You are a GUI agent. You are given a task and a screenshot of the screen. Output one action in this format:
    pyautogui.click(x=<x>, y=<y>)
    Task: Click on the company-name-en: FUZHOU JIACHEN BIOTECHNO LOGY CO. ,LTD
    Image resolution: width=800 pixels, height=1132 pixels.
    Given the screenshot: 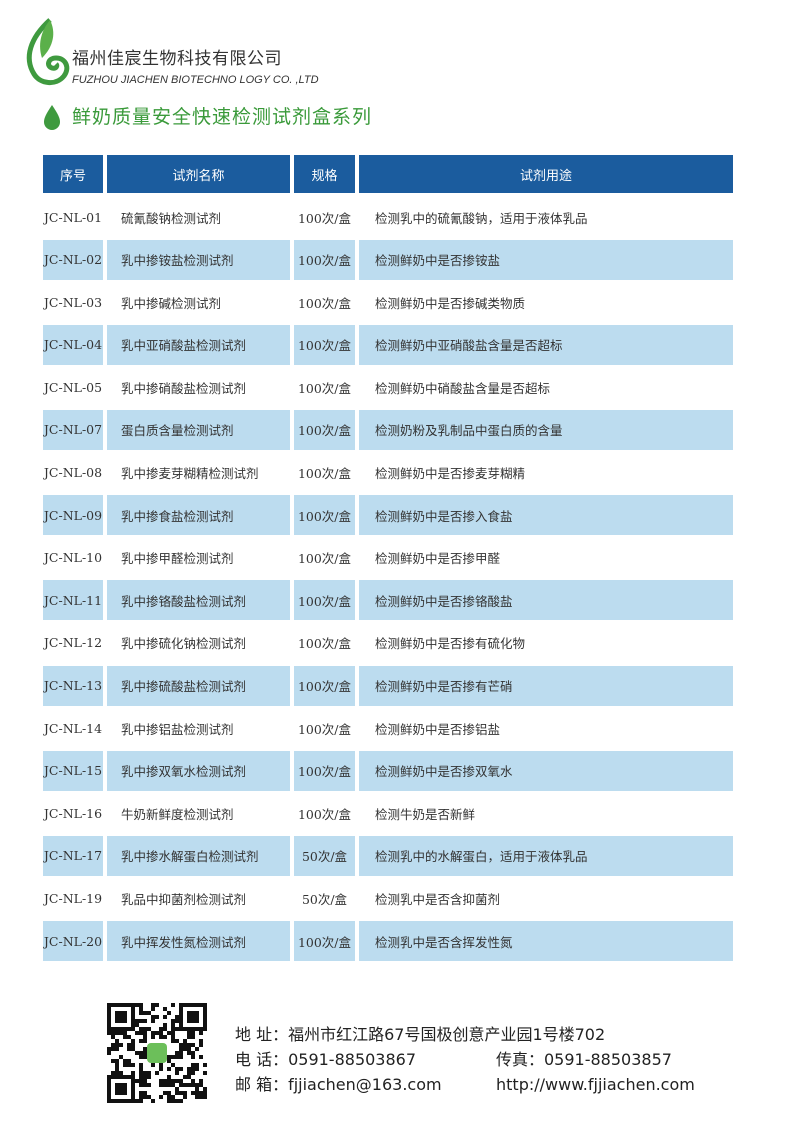 What is the action you would take?
    pyautogui.click(x=195, y=80)
    